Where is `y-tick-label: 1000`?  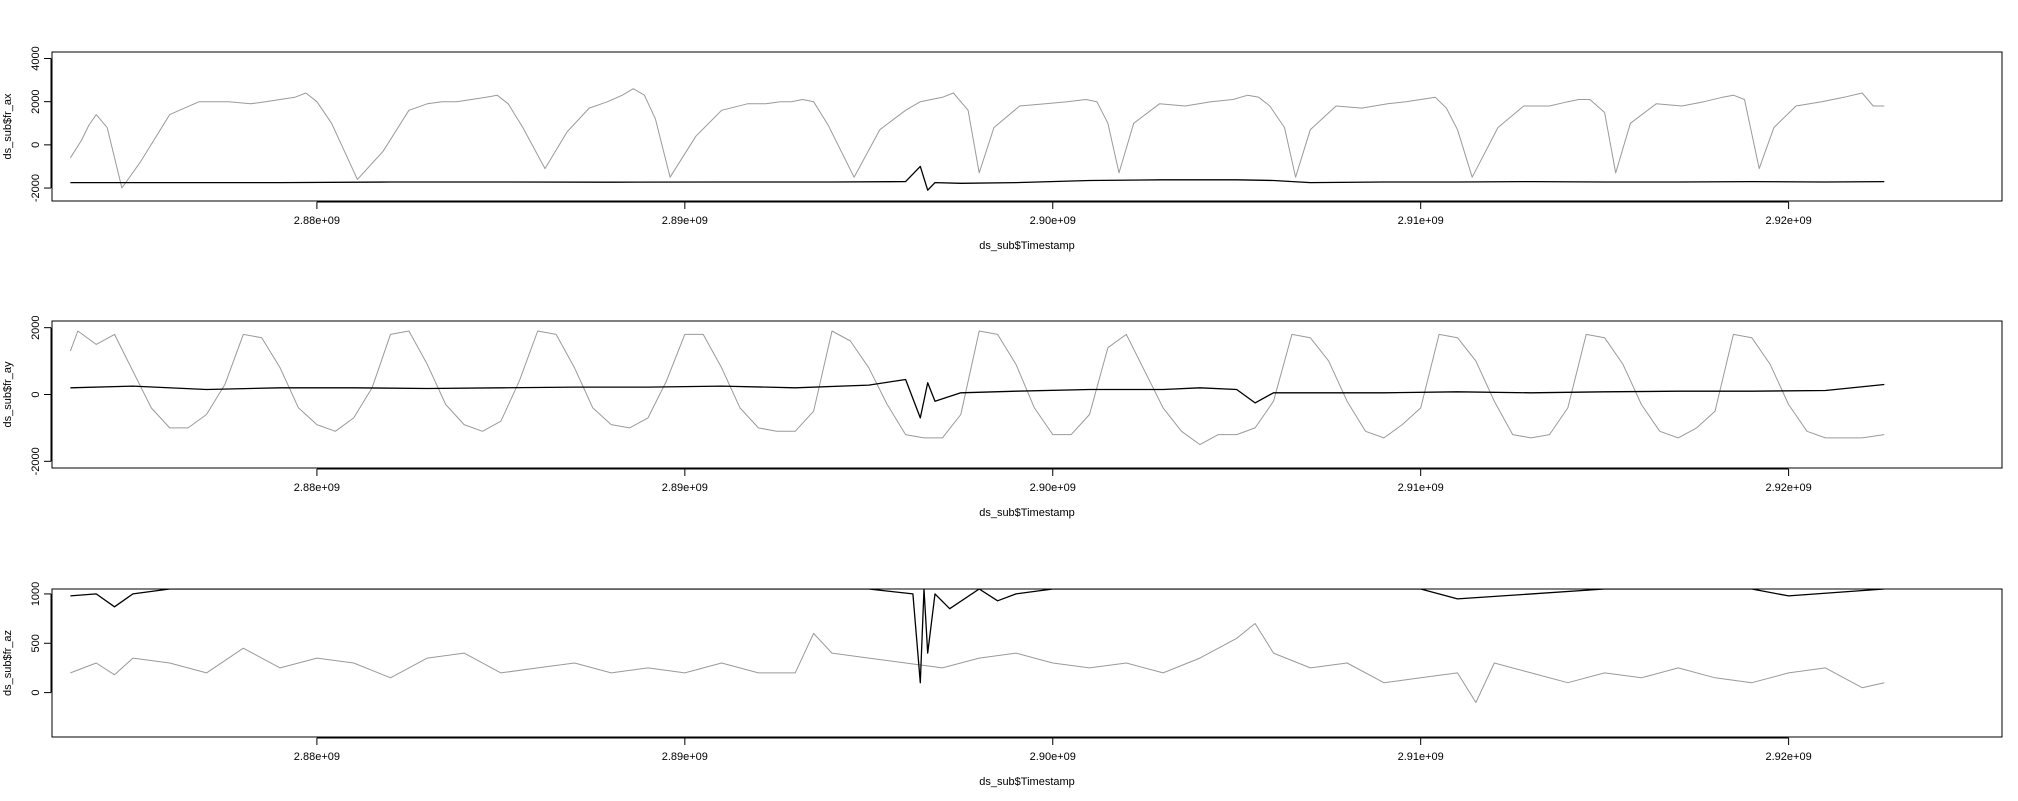 y-tick-label: 1000 is located at coordinates (36, 594).